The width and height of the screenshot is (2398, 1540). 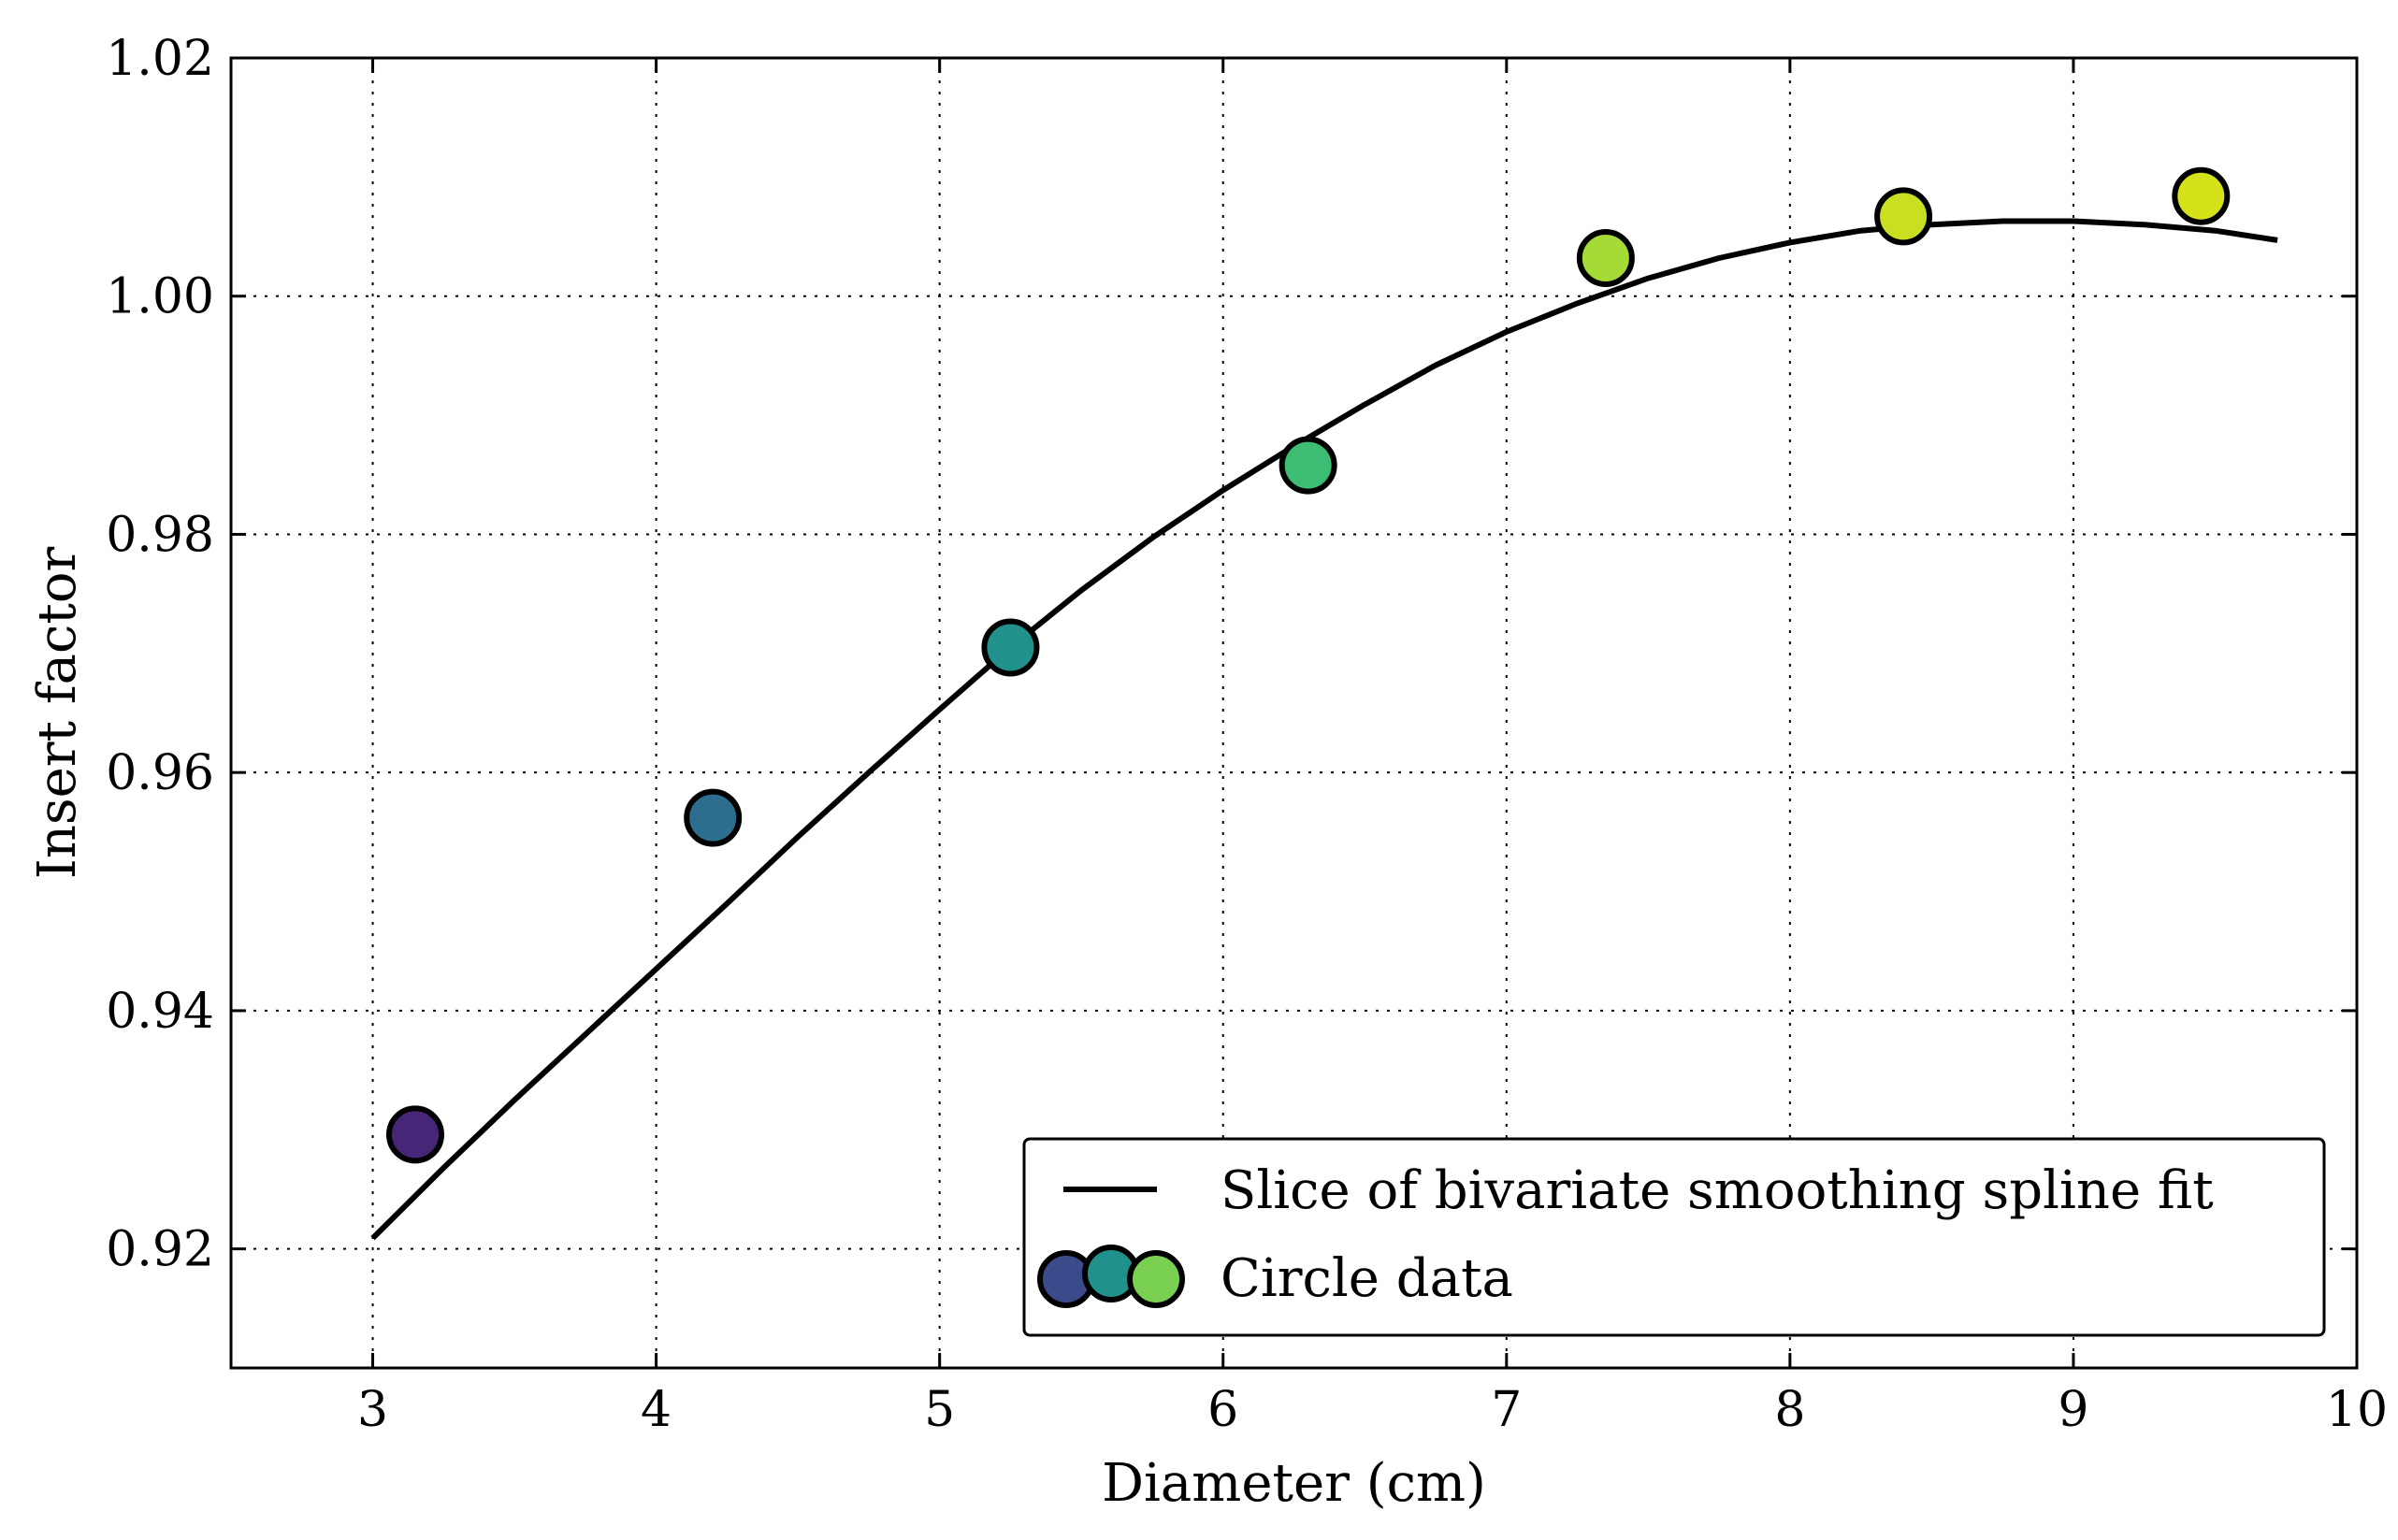 What do you see at coordinates (160, 297) in the screenshot?
I see `y-tick-label: 1.00` at bounding box center [160, 297].